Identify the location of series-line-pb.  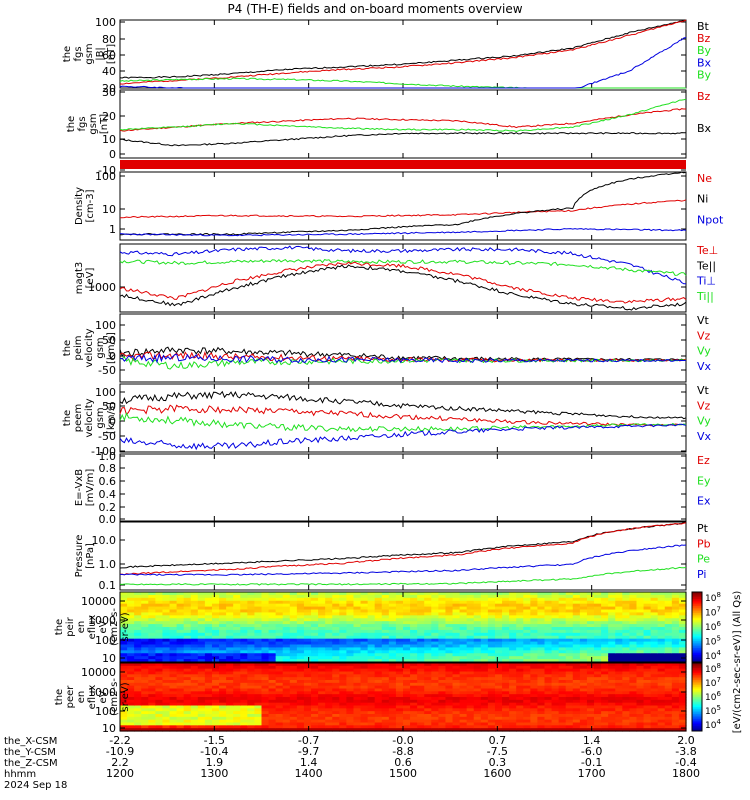
(403, 549).